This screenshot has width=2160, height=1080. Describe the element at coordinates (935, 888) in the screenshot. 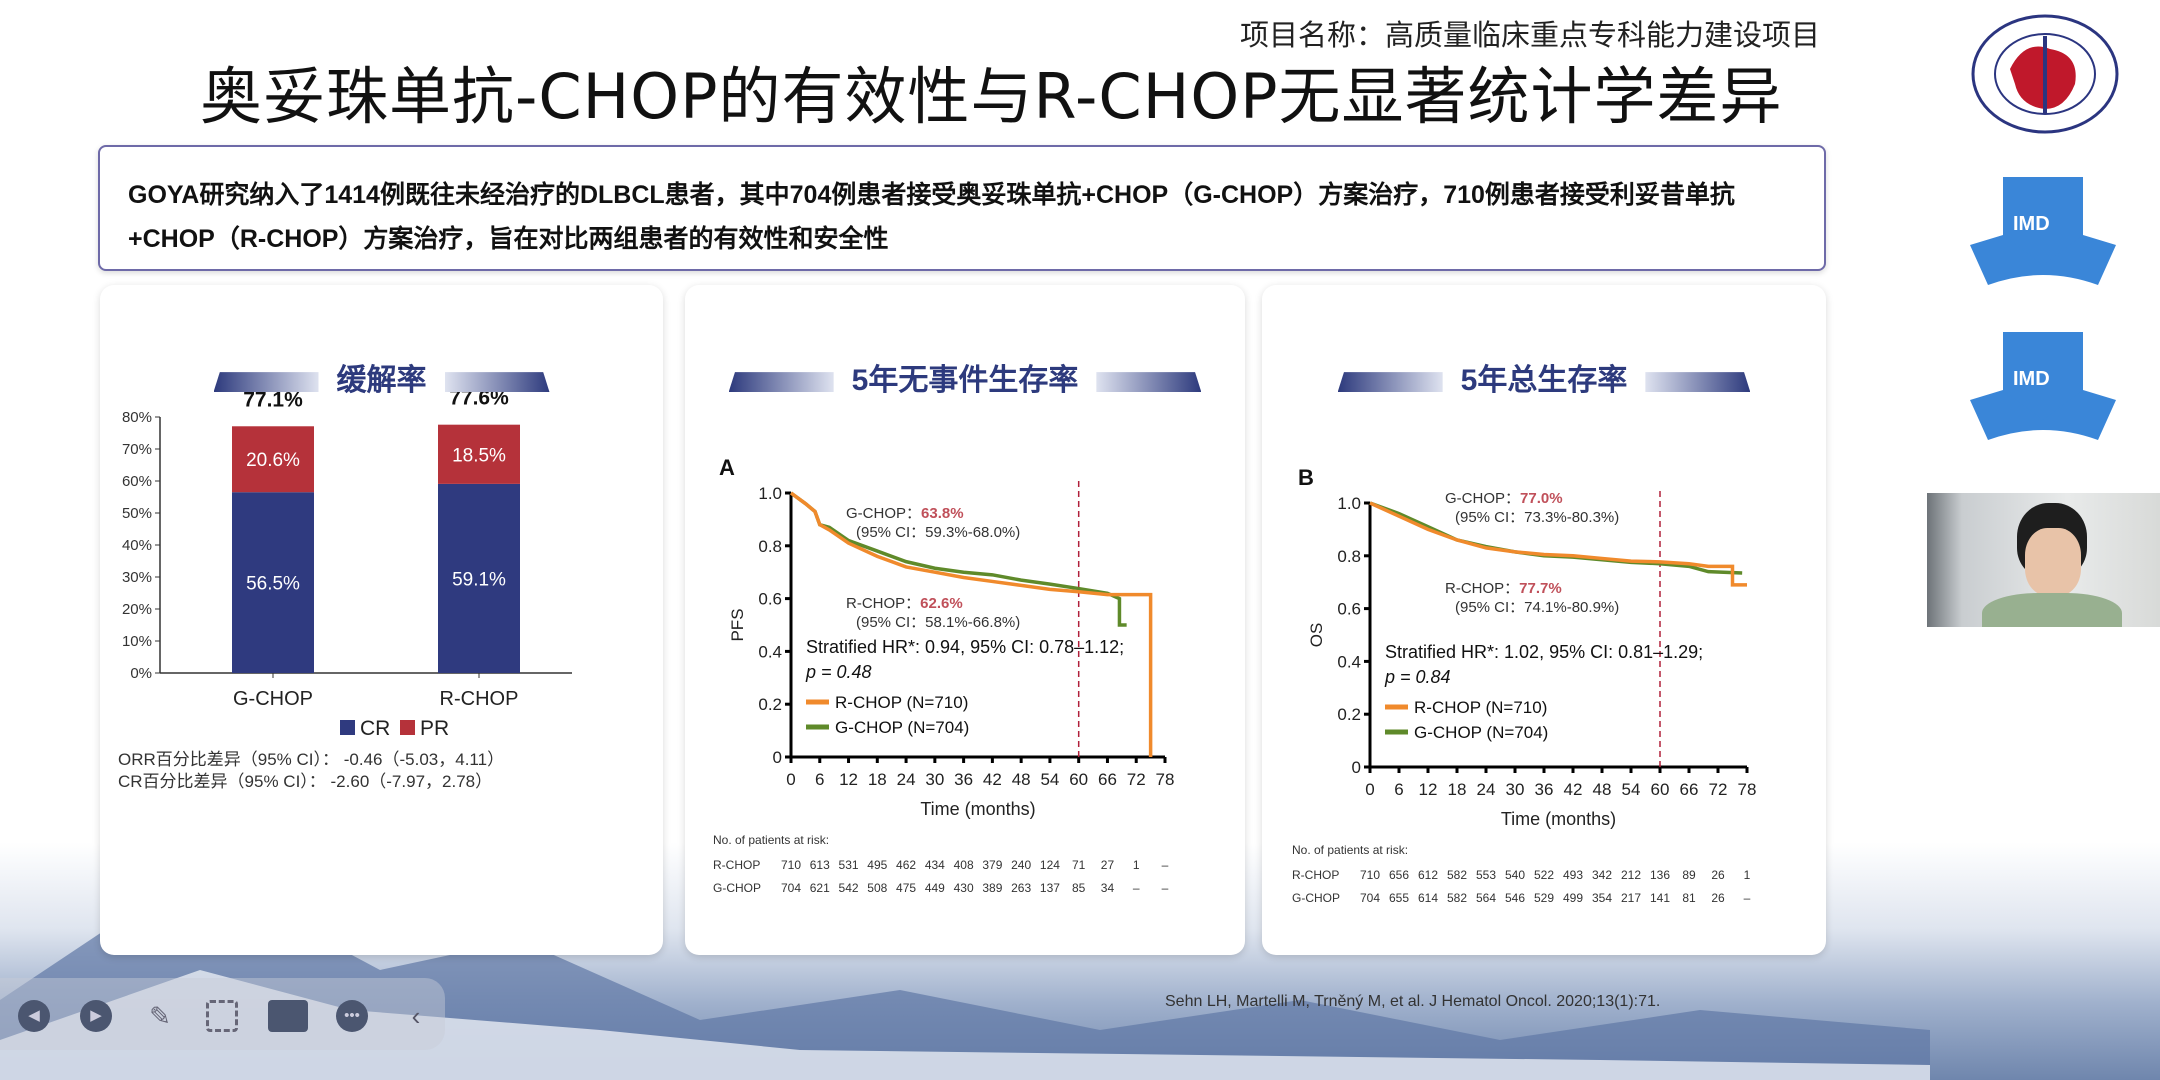

I see `risk-count: 449` at that location.